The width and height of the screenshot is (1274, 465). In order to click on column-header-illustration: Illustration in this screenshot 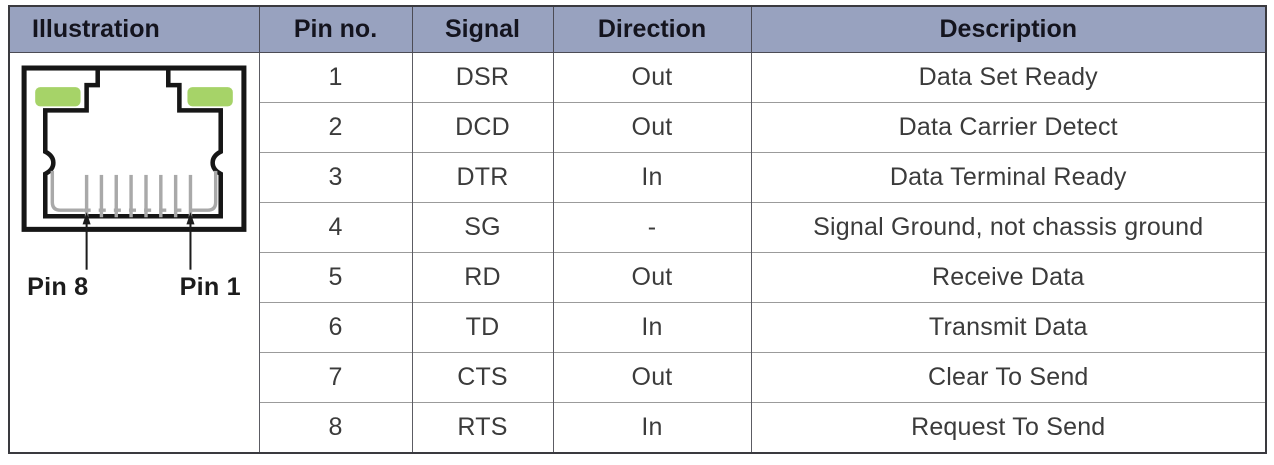, I will do `click(134, 29)`.